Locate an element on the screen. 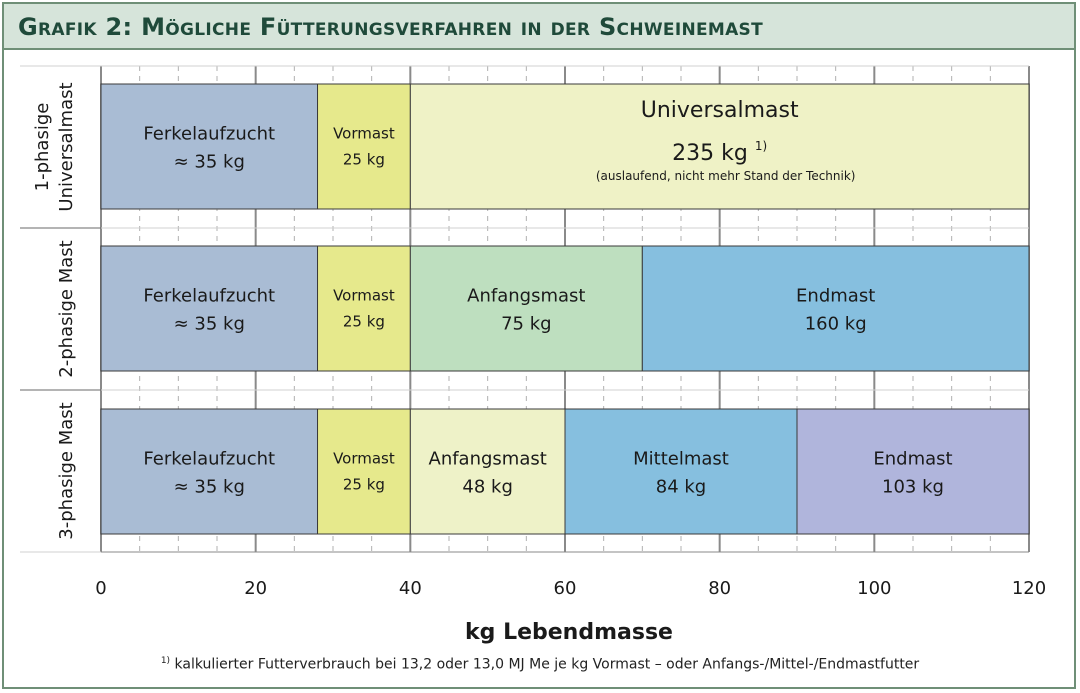 This screenshot has height=693, width=1080. segment-value-sup: 1) is located at coordinates (761, 146).